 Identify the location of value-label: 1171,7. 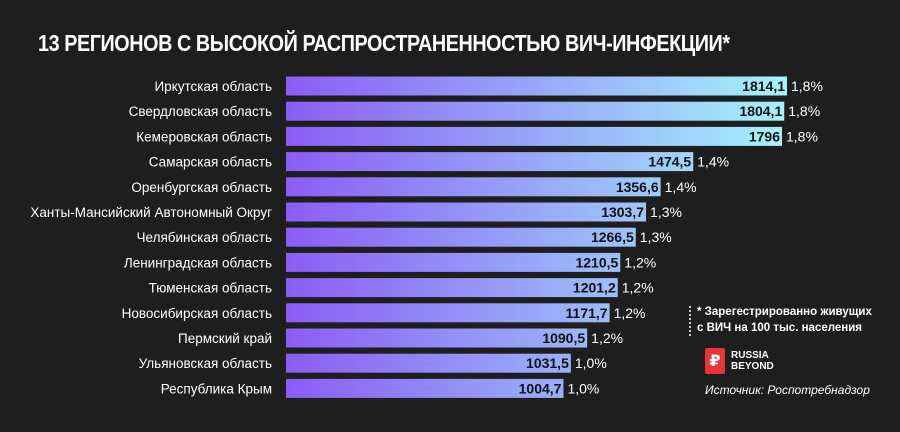
(587, 313).